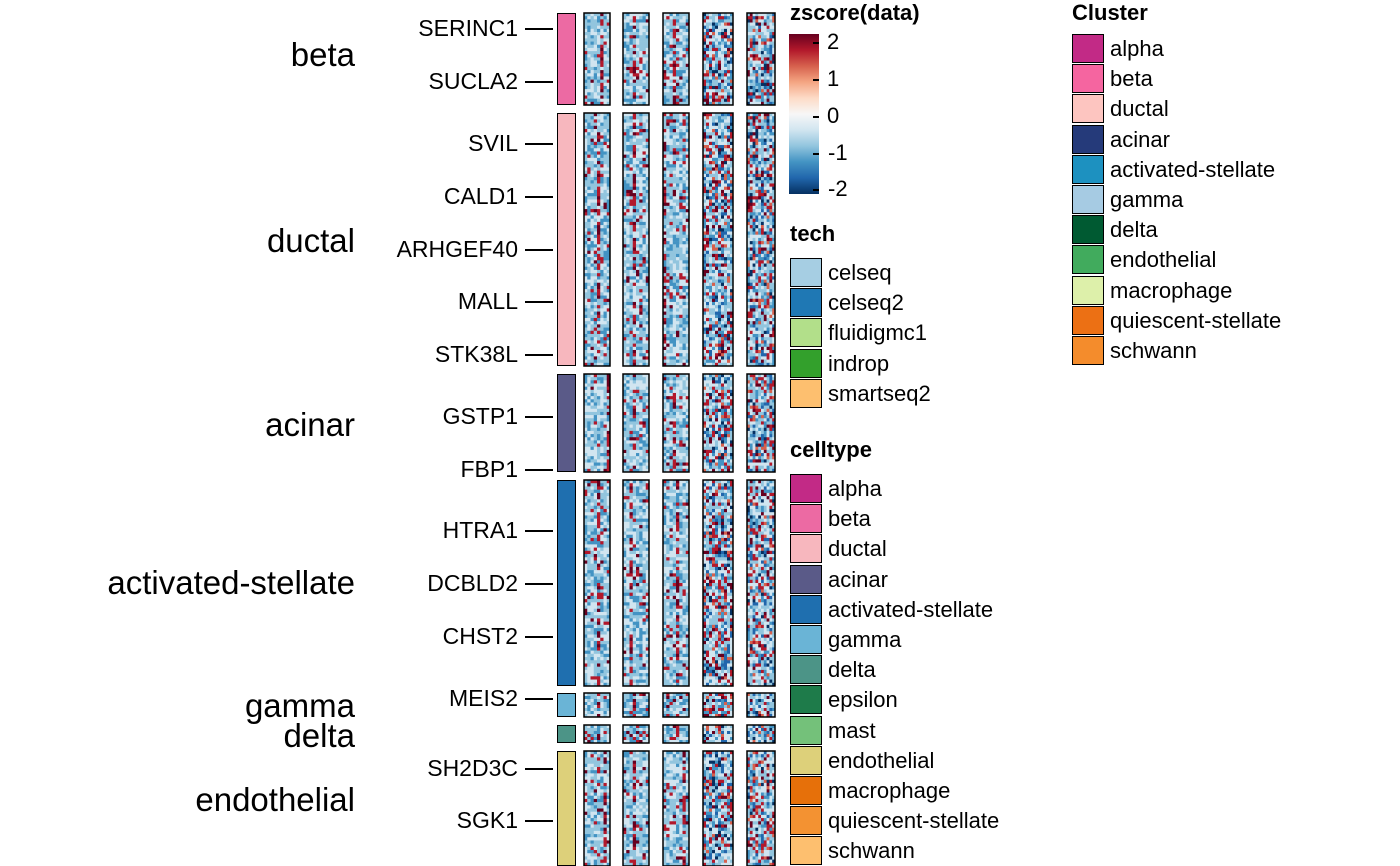 The width and height of the screenshot is (1400, 866). What do you see at coordinates (472, 768) in the screenshot?
I see `gene-label: SH2D3C` at bounding box center [472, 768].